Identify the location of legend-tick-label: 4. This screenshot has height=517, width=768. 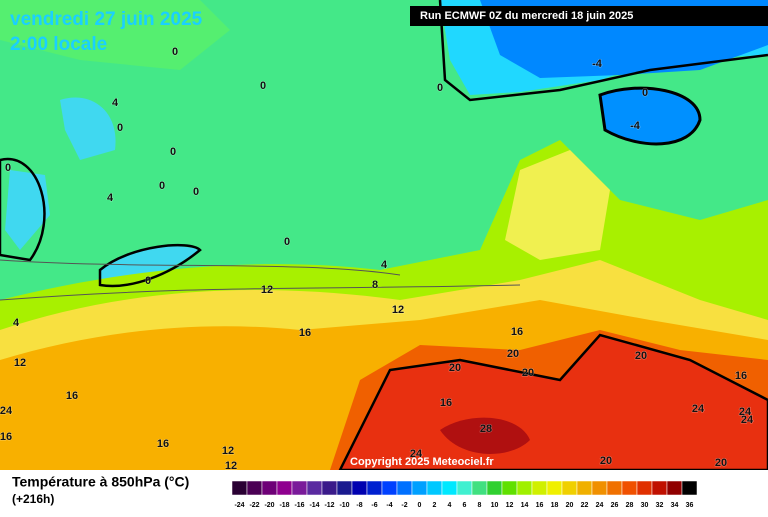
(450, 505).